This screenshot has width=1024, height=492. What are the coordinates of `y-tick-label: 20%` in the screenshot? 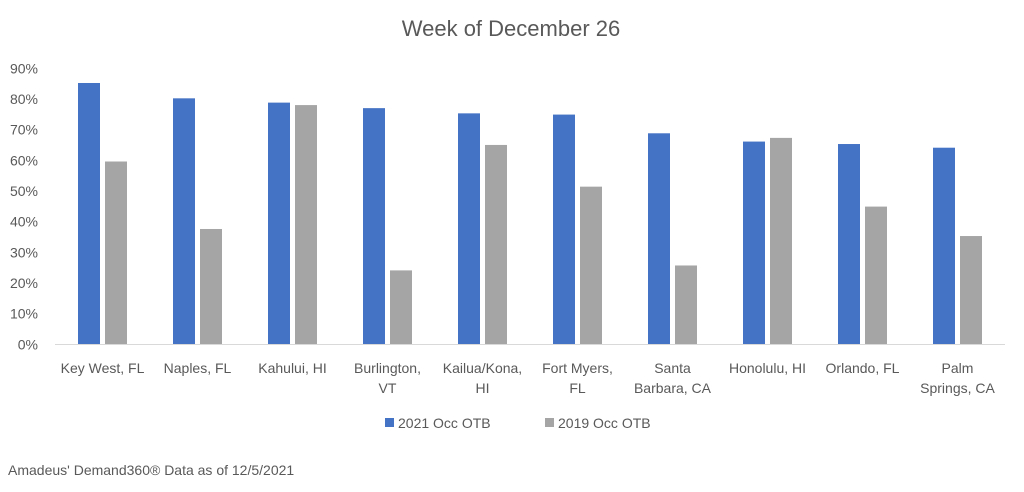 It's located at (24, 283).